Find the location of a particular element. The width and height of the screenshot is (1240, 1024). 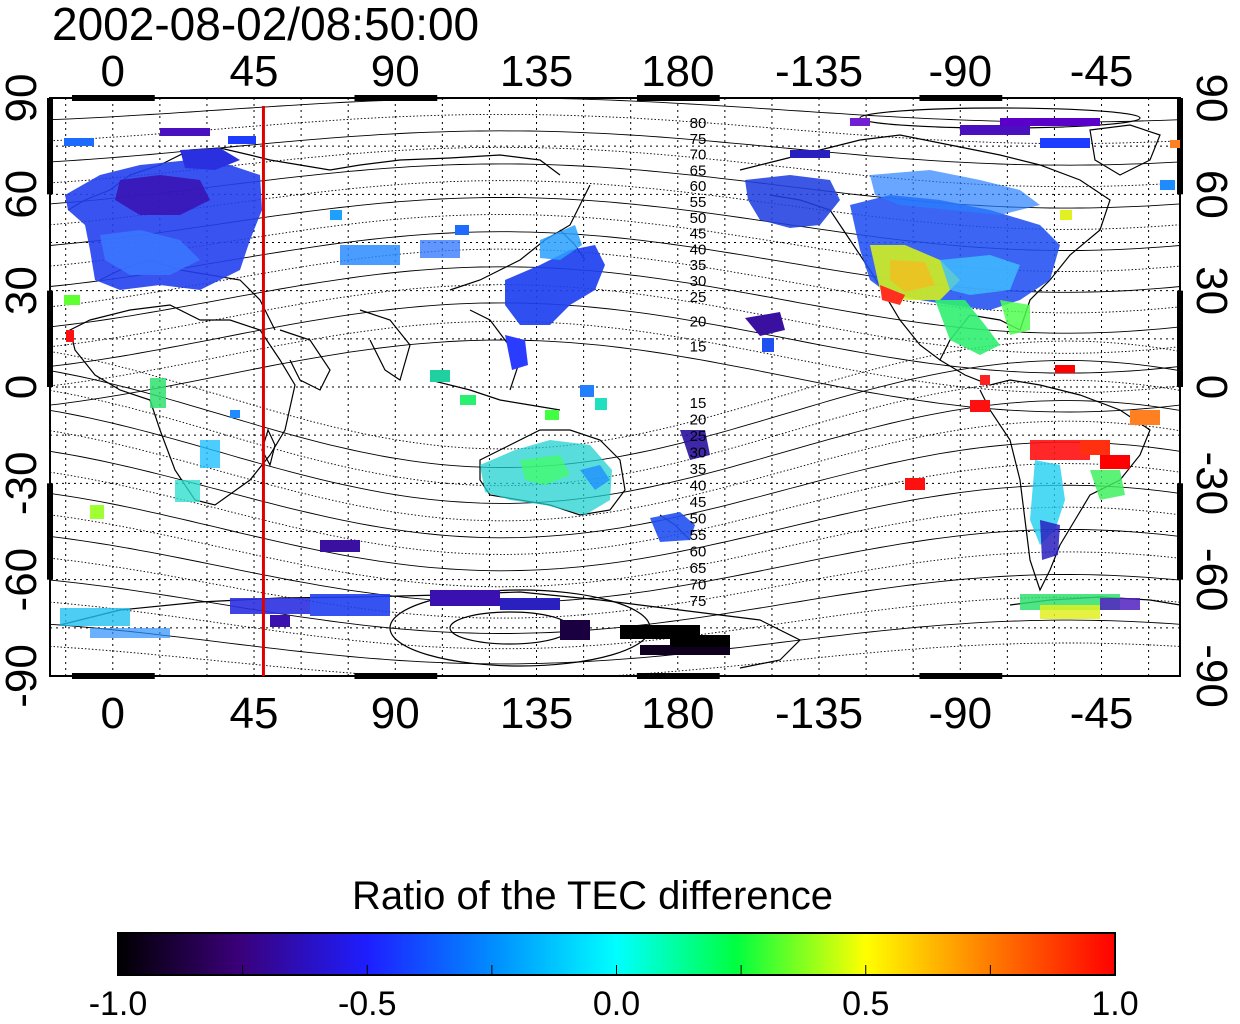

bottom-lon-ticks: 0 45 90 135 180 -135 -90 -45 is located at coordinates (617, 713).